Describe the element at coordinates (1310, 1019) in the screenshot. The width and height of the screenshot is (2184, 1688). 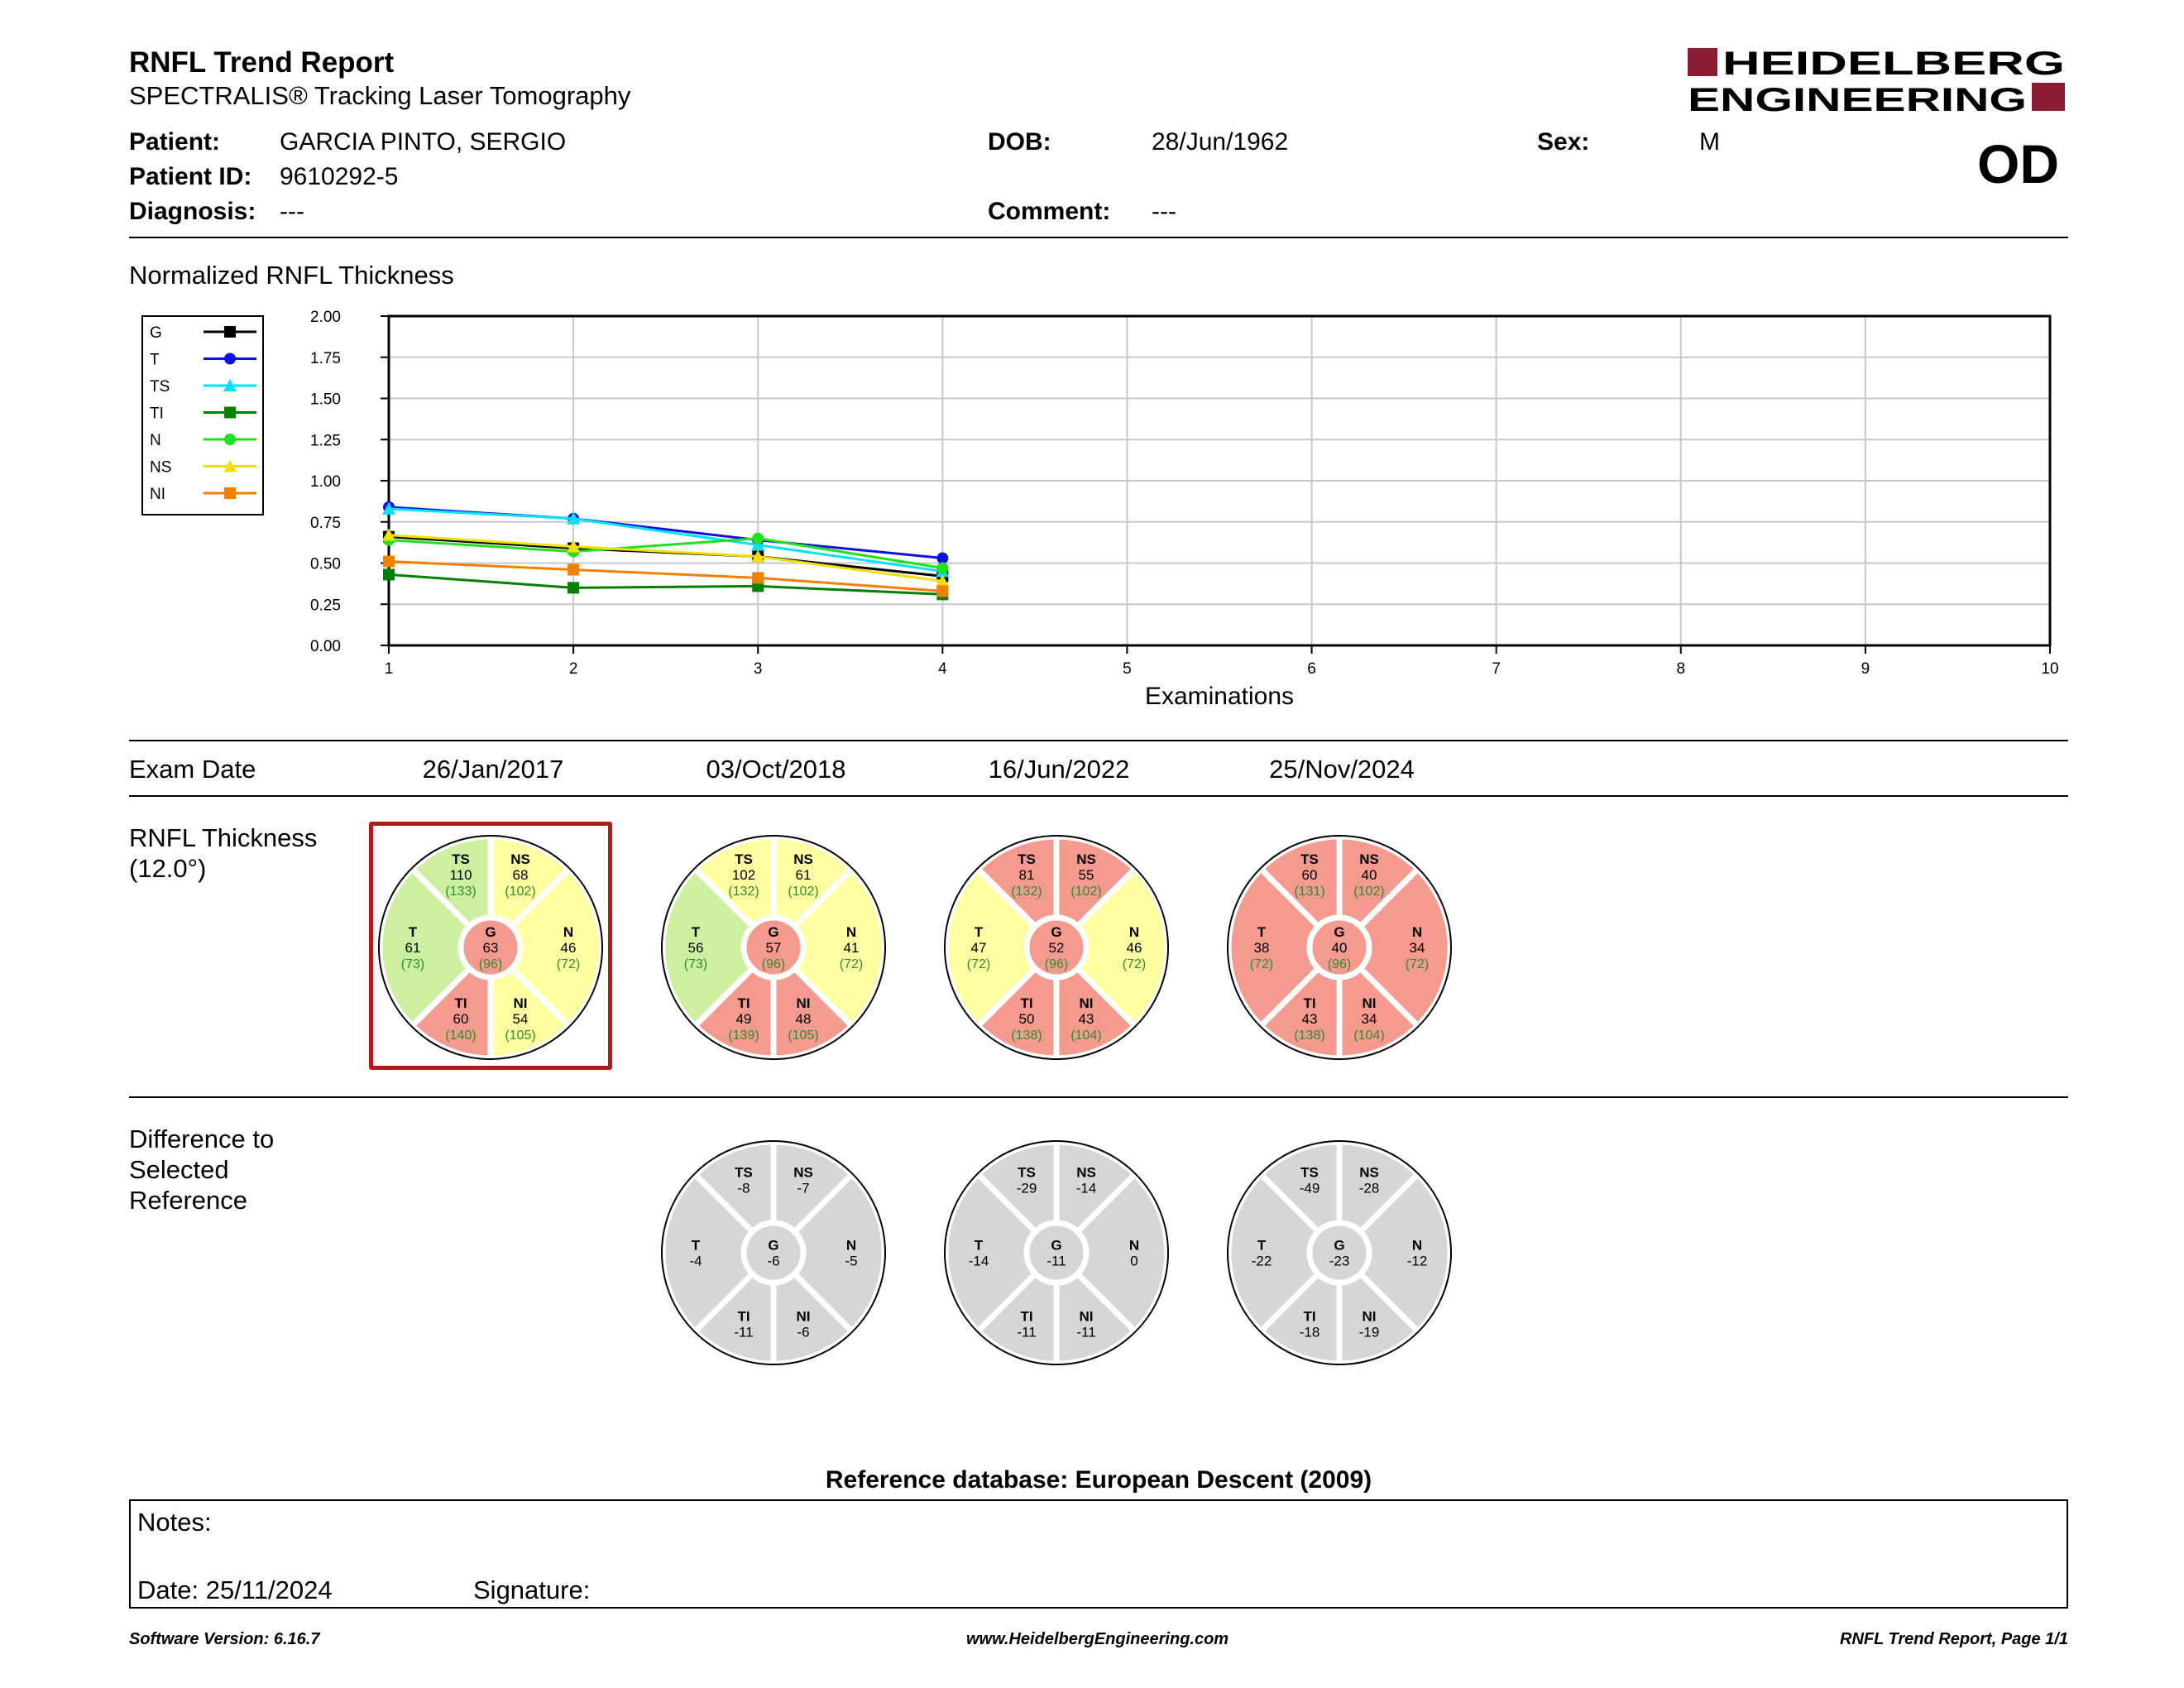
I see `sector-ti-value: 43` at that location.